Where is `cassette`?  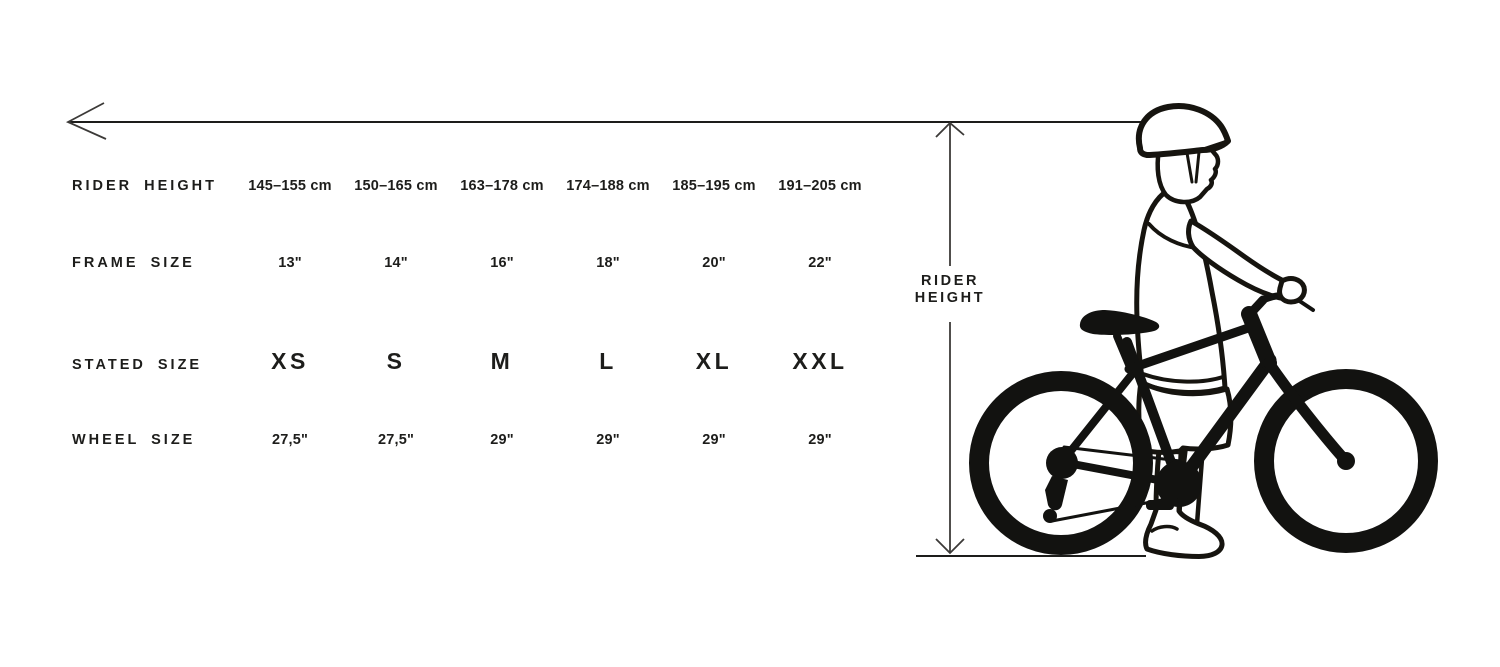 cassette is located at coordinates (1062, 463).